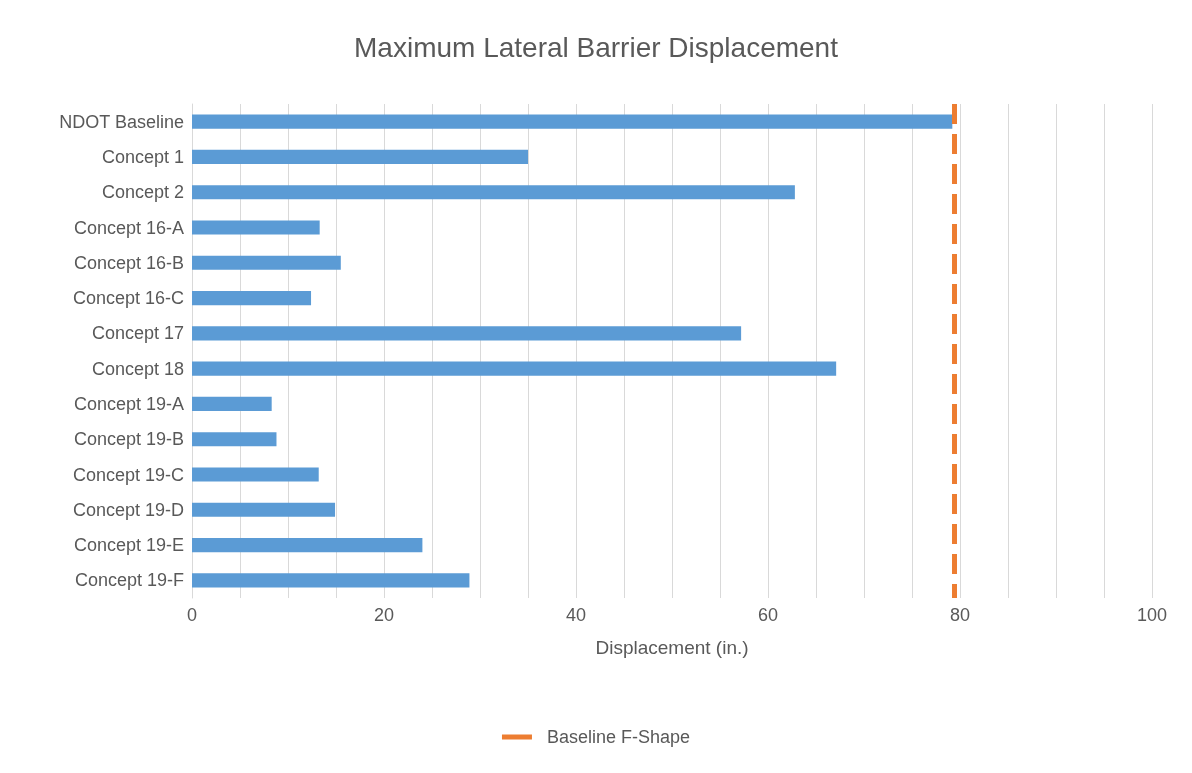  I want to click on x-tick-label: 0, so click(192, 615).